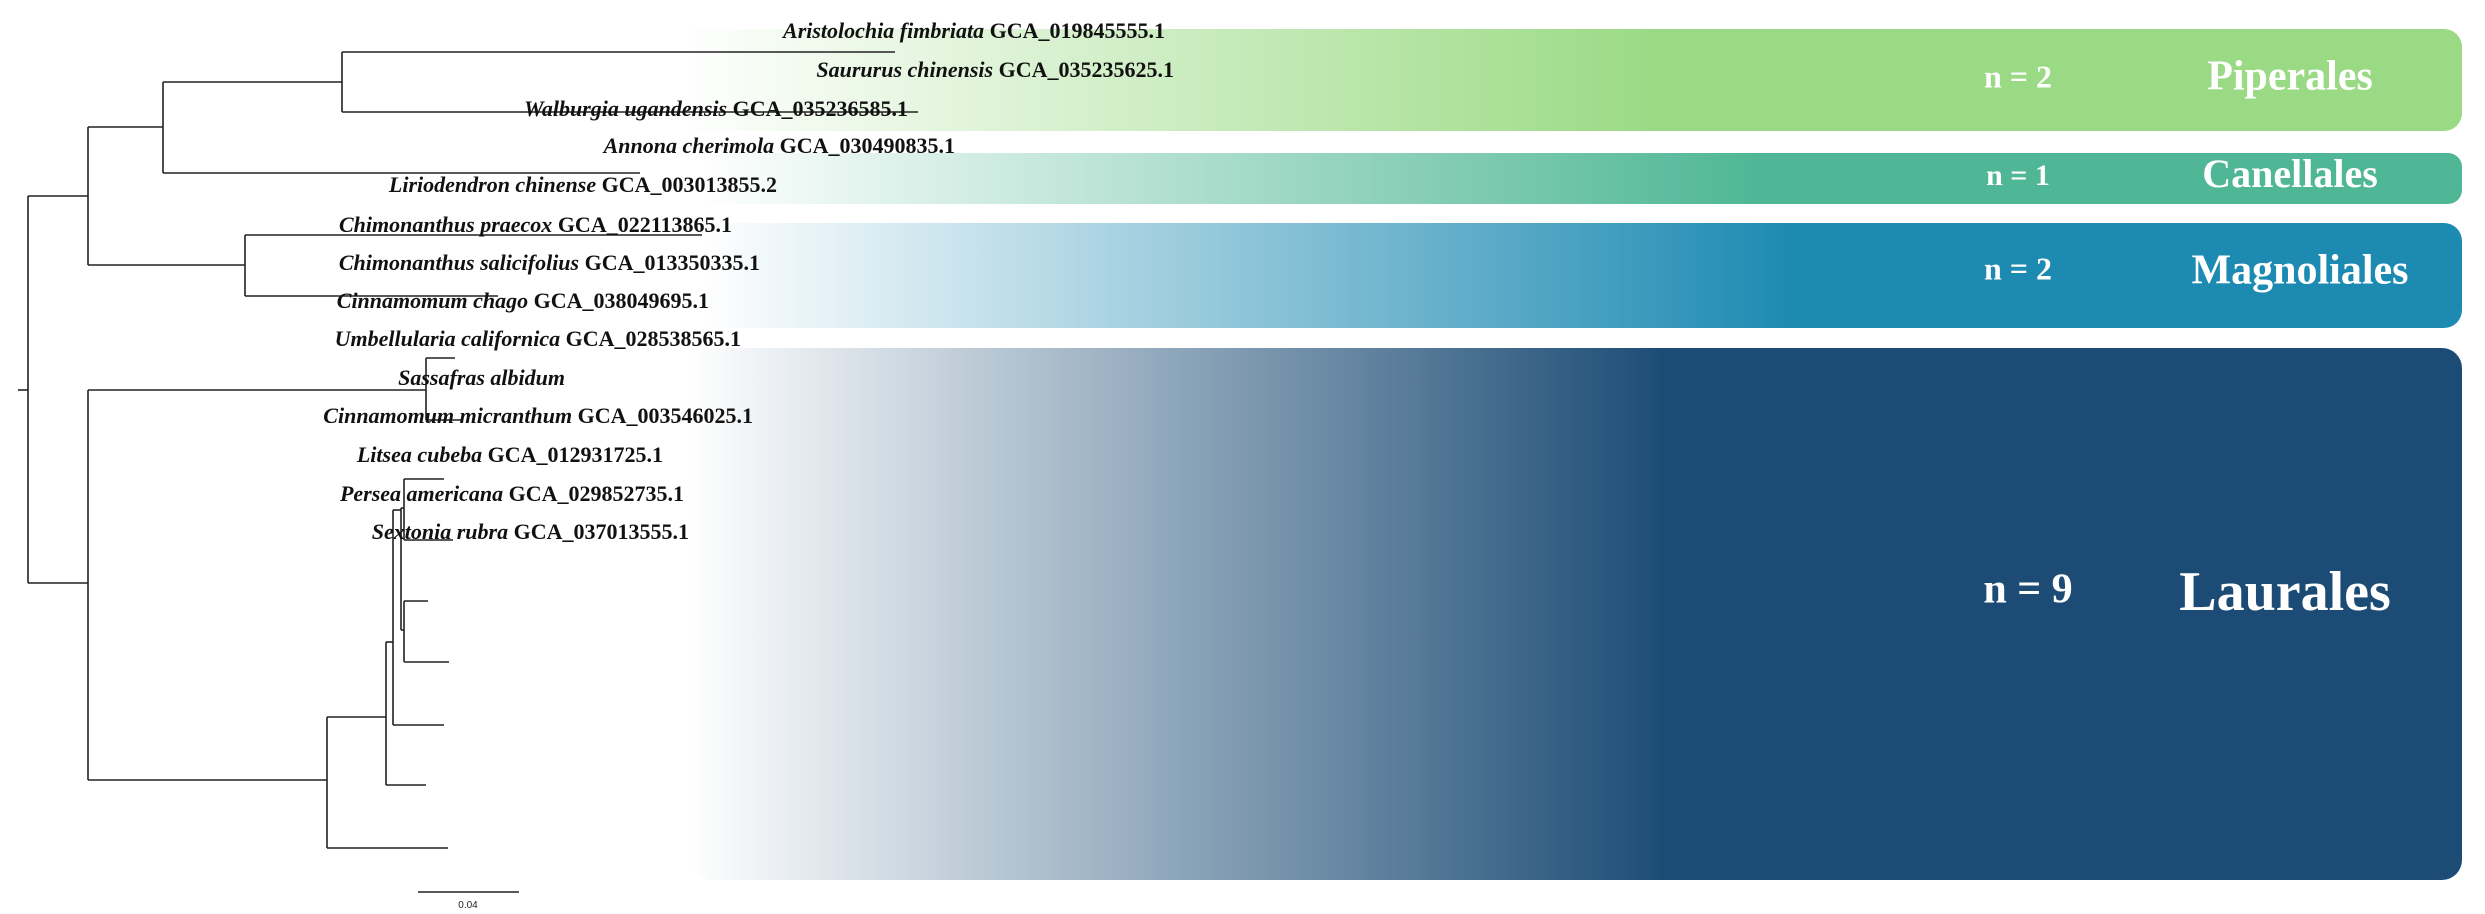  What do you see at coordinates (2290, 77) in the screenshot?
I see `clade-name-piperales: Piperales` at bounding box center [2290, 77].